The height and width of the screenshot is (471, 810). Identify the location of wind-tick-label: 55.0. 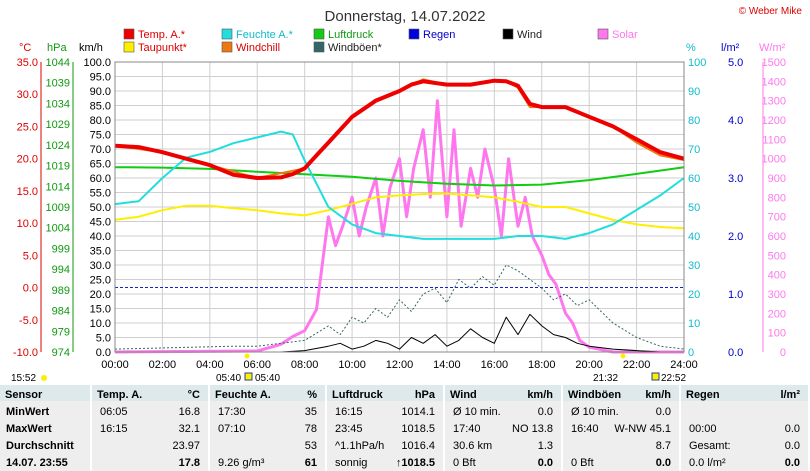
(100, 194).